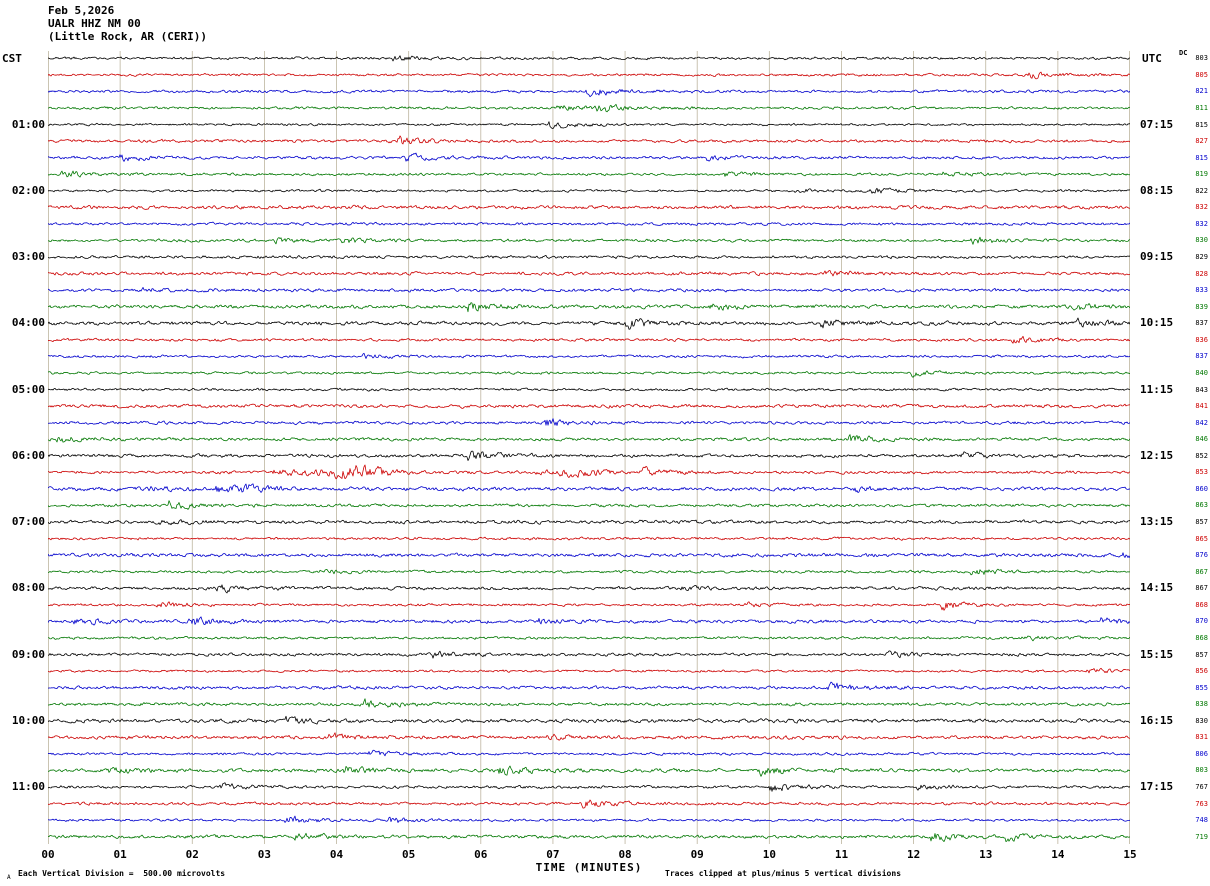  I want to click on dc-value: 806, so click(1201, 753).